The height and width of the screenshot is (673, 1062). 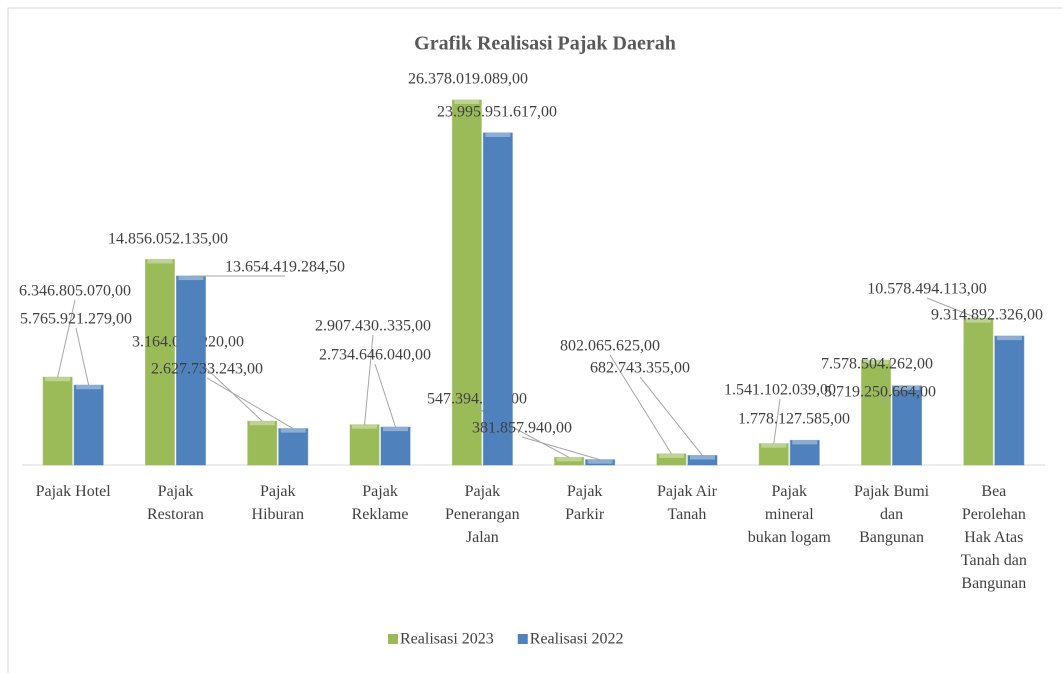 What do you see at coordinates (994, 537) in the screenshot?
I see `x-tick-label: Bea Perolehan Hak Atas Tanah dan Bangunan` at bounding box center [994, 537].